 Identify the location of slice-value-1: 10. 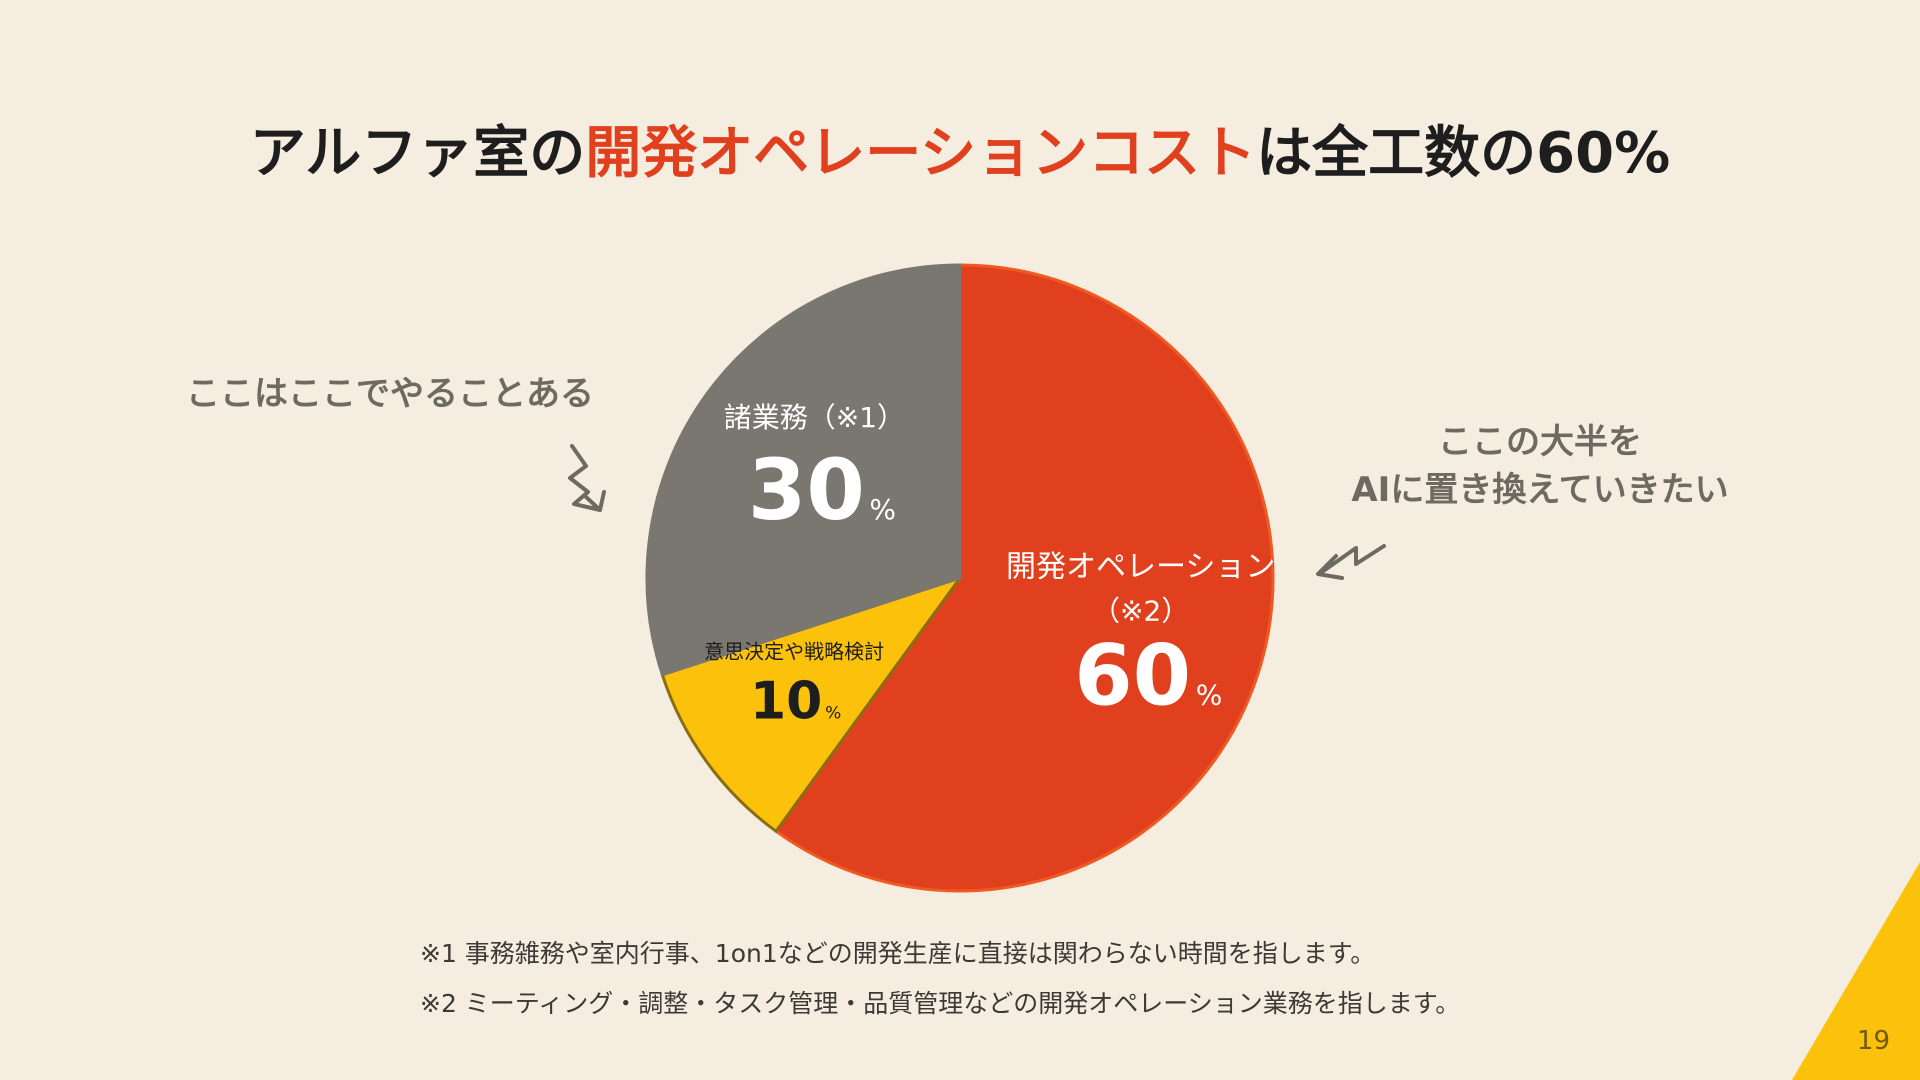
(786, 701).